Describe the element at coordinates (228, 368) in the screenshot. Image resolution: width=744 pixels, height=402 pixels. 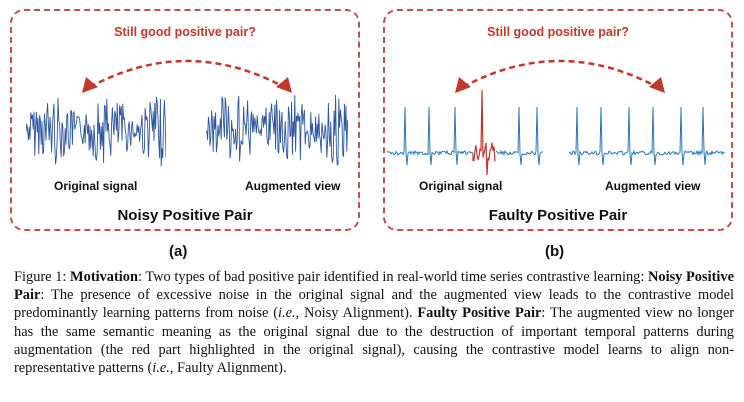
I see `faulty-text-end: , Faulty Alignment).` at that location.